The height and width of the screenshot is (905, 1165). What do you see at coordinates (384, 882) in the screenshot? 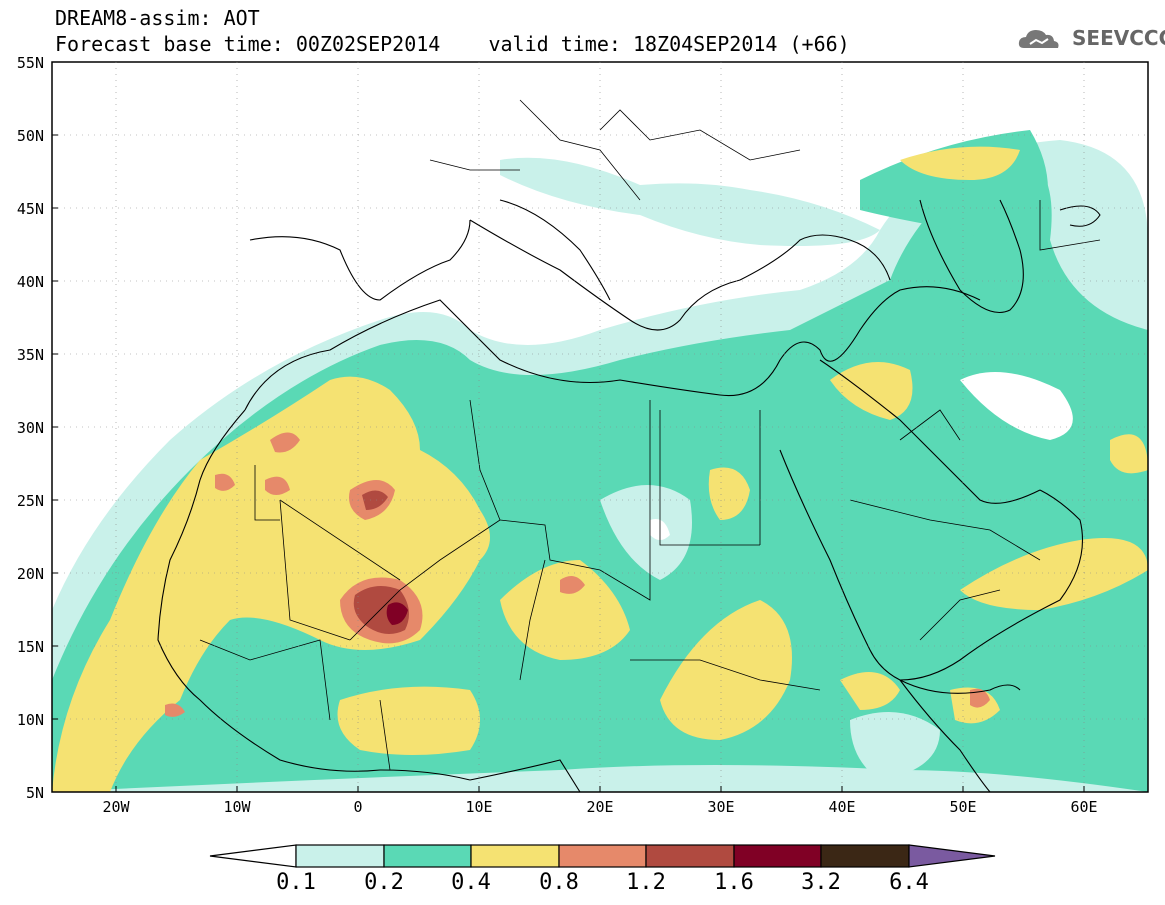
I see `colorbar-label: 0.2` at bounding box center [384, 882].